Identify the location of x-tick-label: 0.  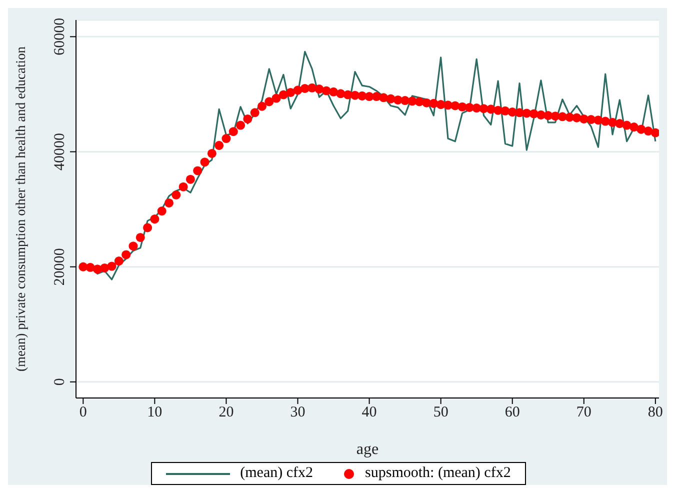
(83, 412).